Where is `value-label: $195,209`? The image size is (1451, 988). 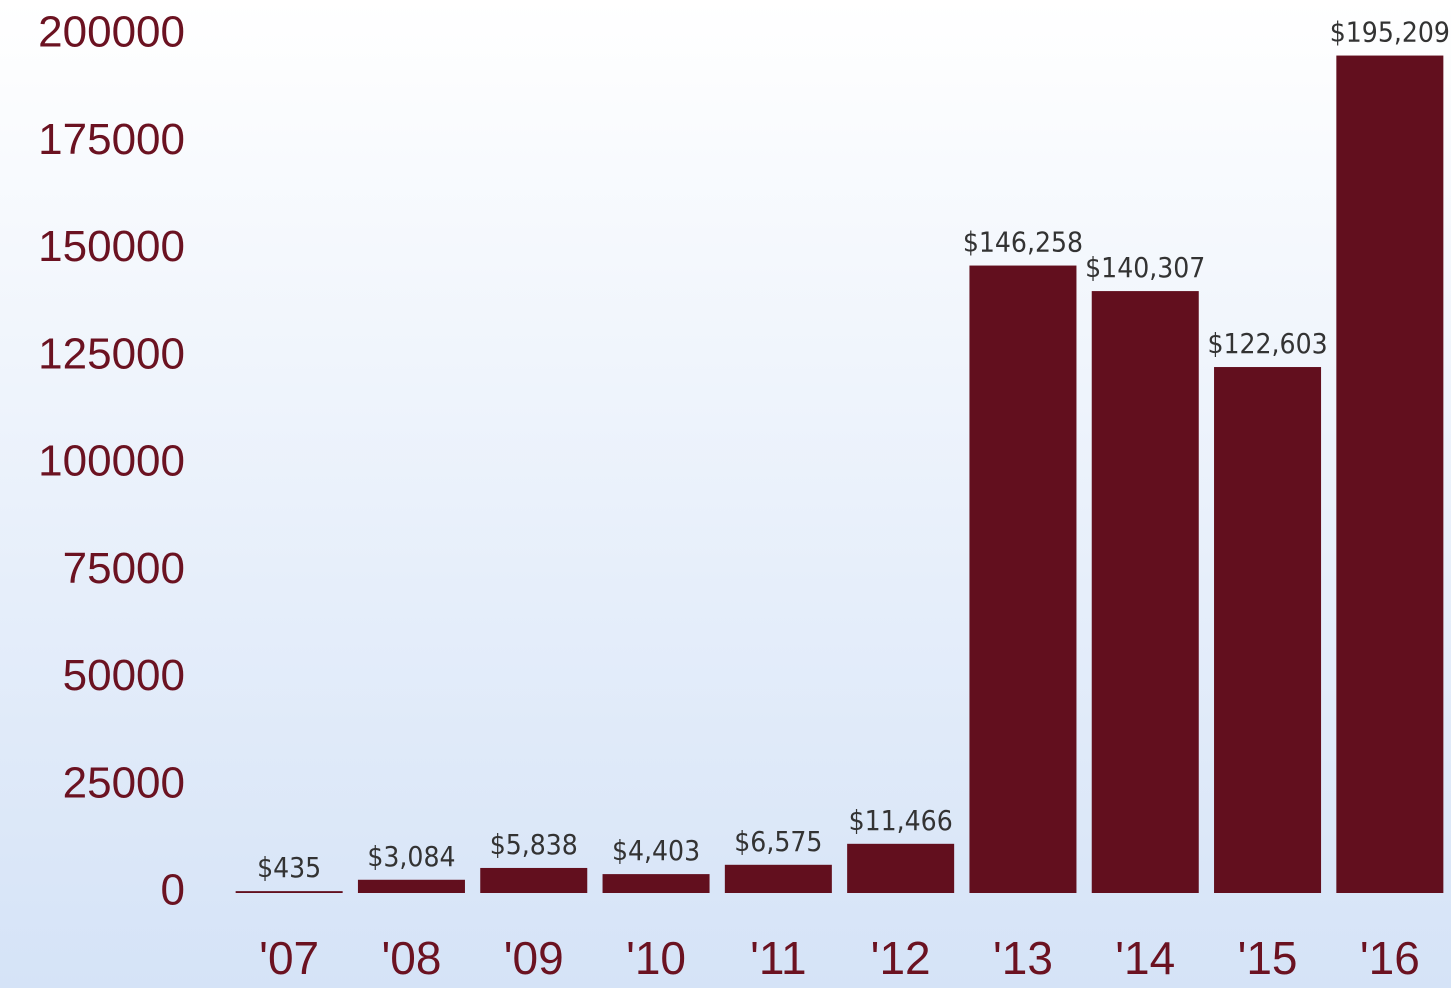 value-label: $195,209 is located at coordinates (1390, 32).